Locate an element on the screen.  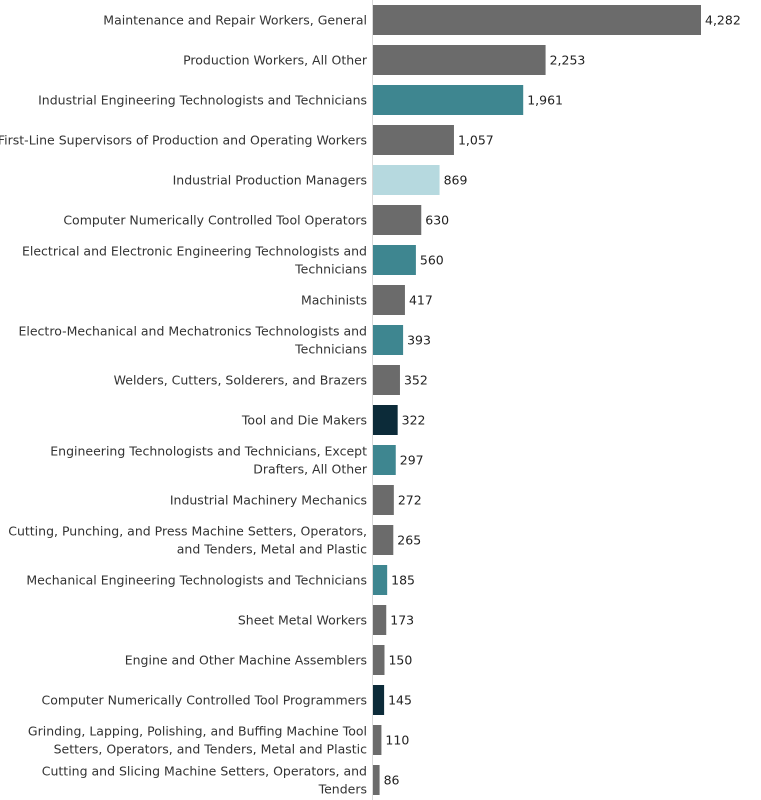
value-label: 150 is located at coordinates (400, 660).